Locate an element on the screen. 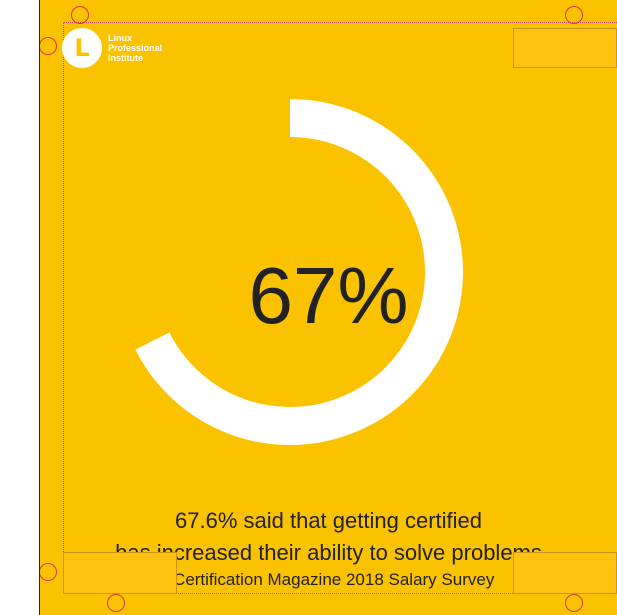  placeholder-box-top-right is located at coordinates (565, 48).